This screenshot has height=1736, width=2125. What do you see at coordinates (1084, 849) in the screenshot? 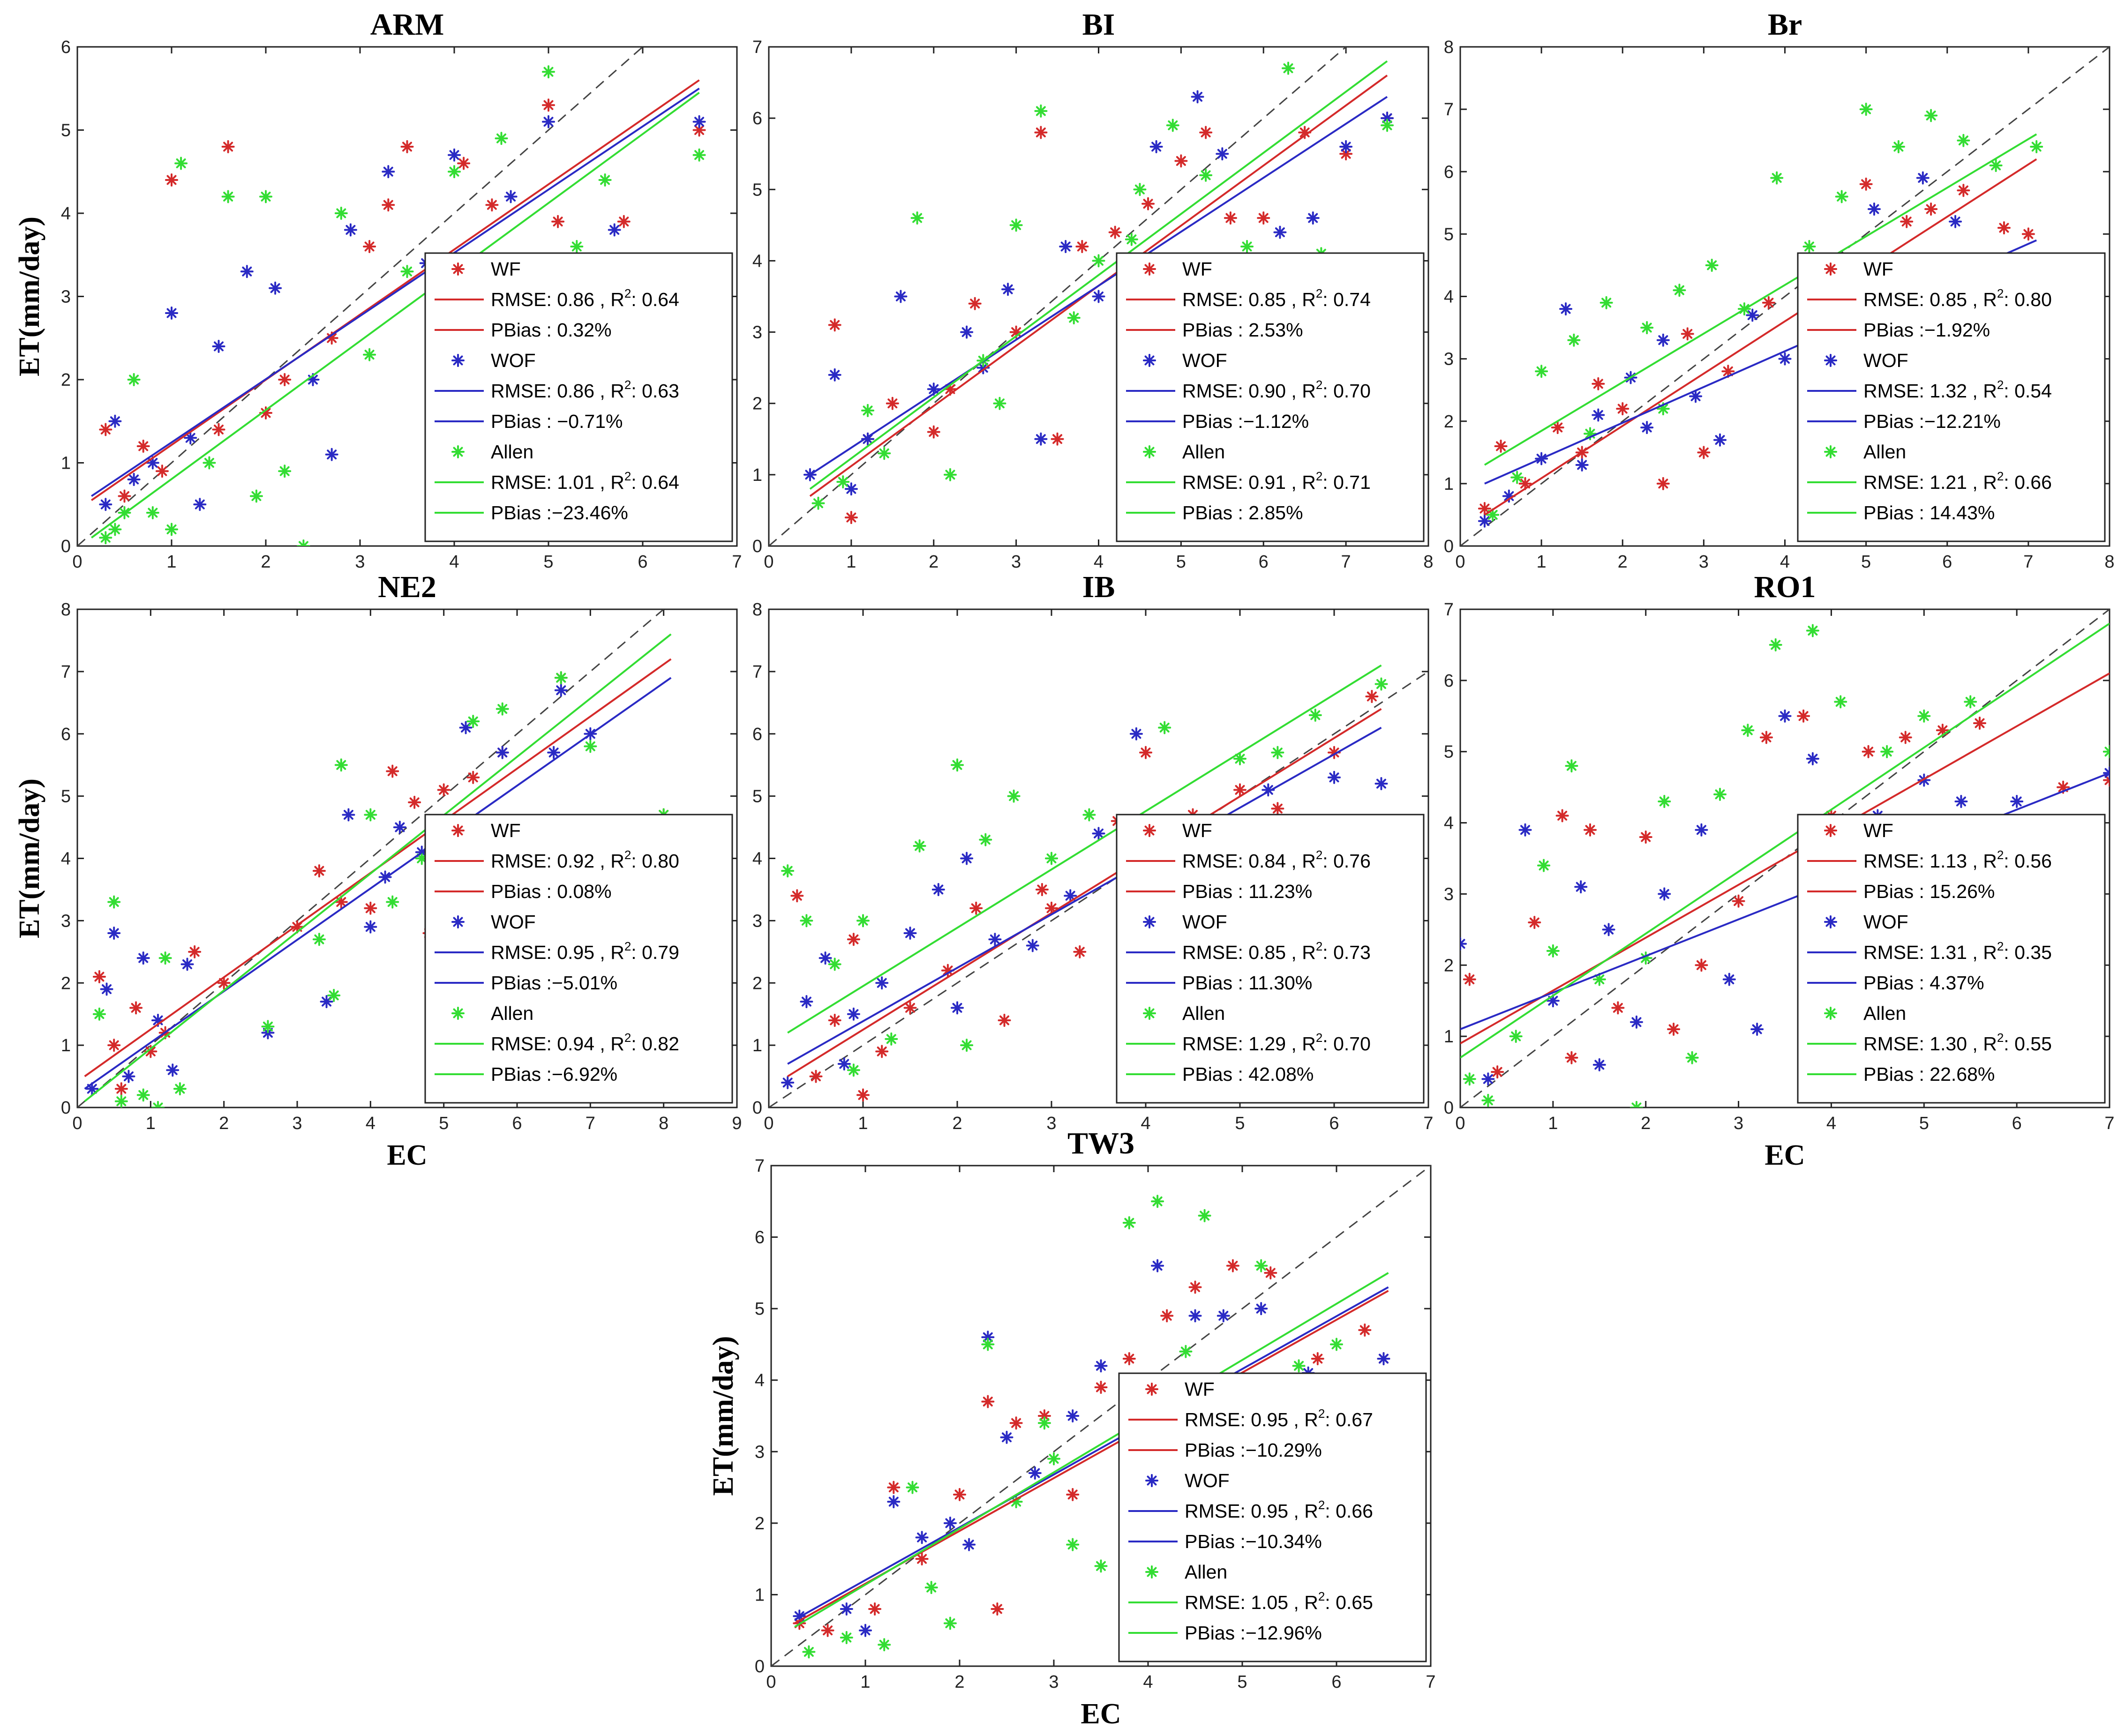
I see `fit-line-allen` at bounding box center [1084, 849].